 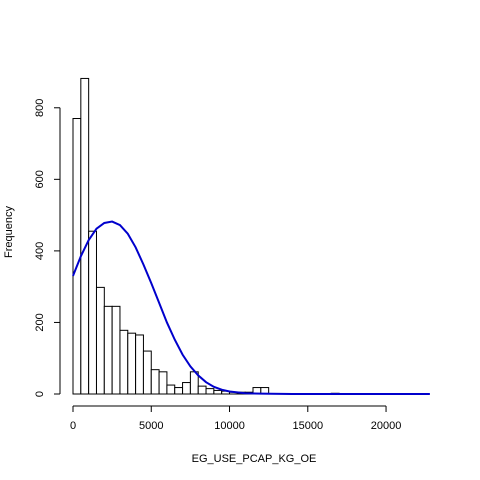 I want to click on x-tick-label: 10000, so click(x=229, y=426).